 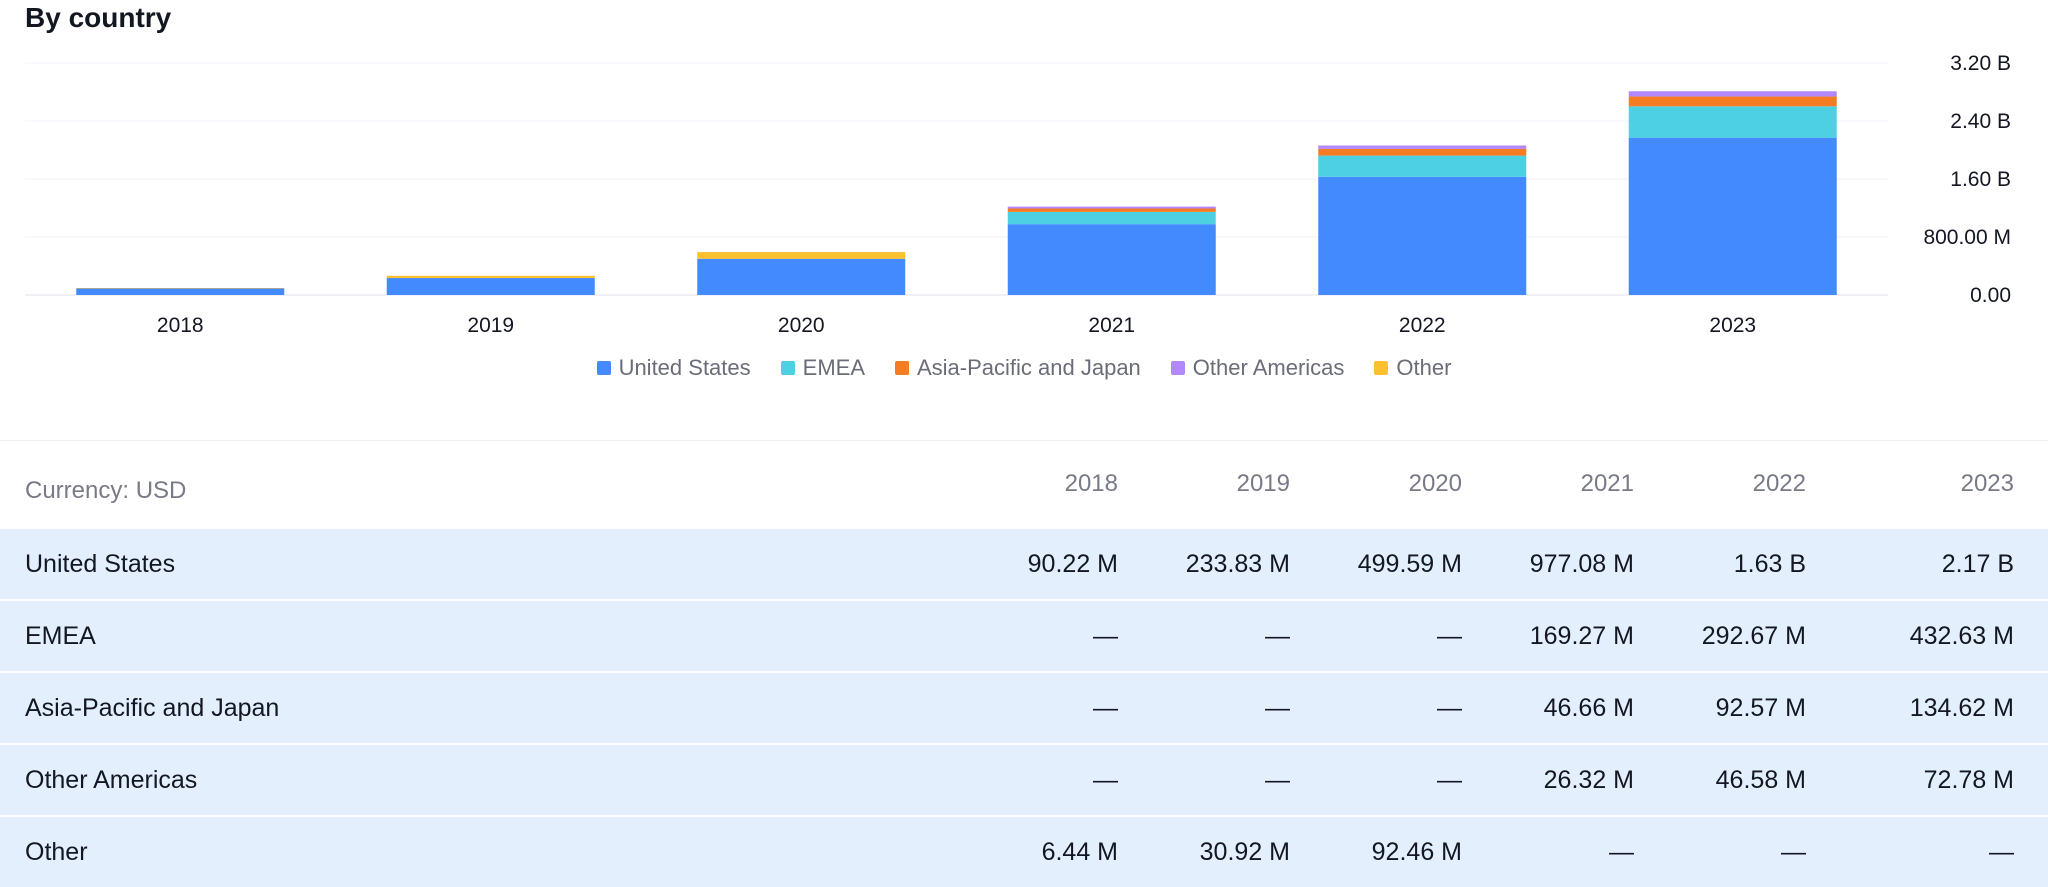 What do you see at coordinates (1424, 367) in the screenshot?
I see `legend-label: Other` at bounding box center [1424, 367].